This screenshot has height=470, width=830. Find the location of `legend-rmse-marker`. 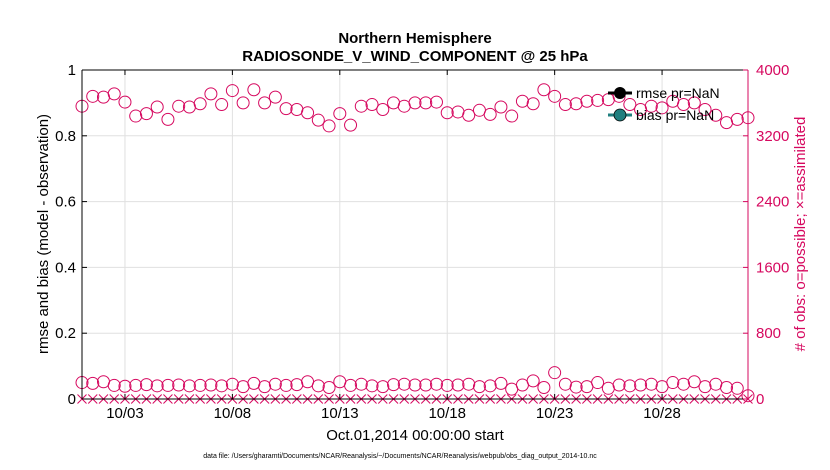

legend-rmse-marker is located at coordinates (620, 93).